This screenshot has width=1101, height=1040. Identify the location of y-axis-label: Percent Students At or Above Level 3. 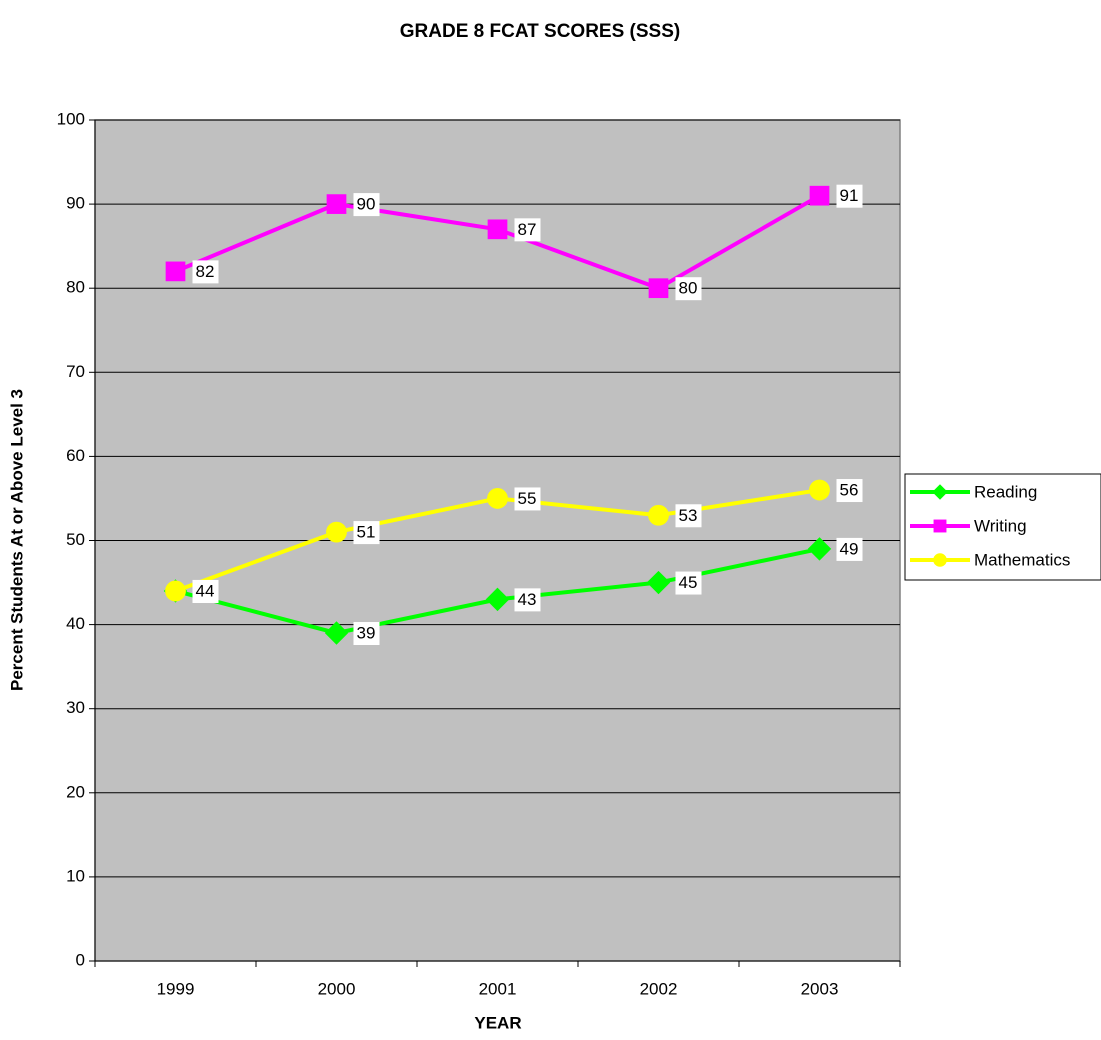
(16, 540).